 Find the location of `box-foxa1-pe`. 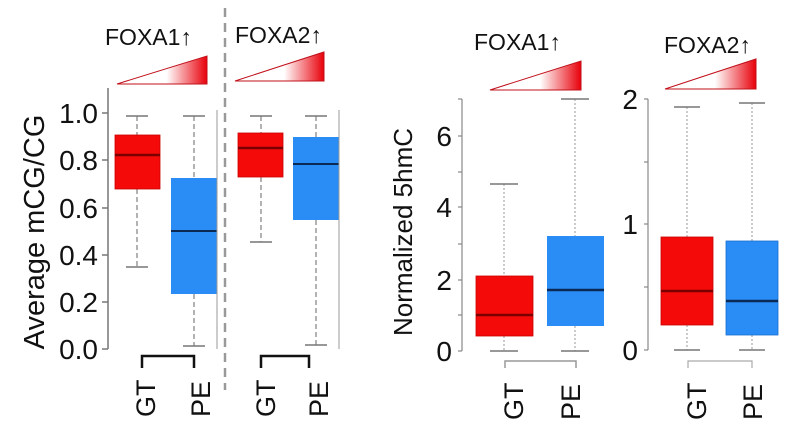

box-foxa1-pe is located at coordinates (194, 229).